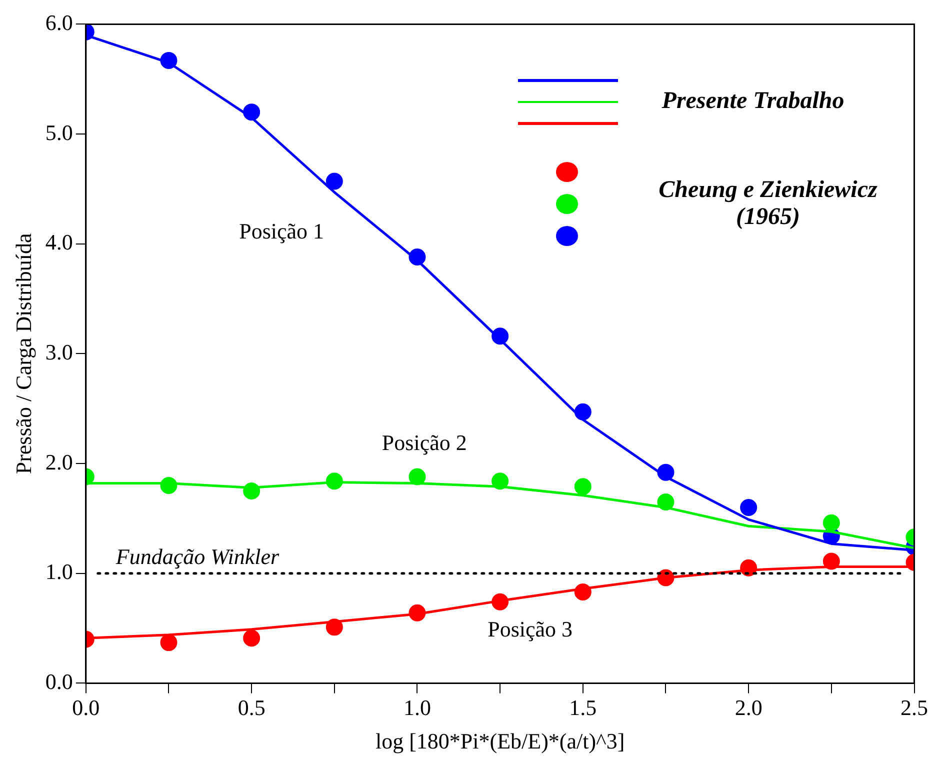 This screenshot has height=768, width=939. What do you see at coordinates (59, 132) in the screenshot?
I see `y-tick-label: 5.0` at bounding box center [59, 132].